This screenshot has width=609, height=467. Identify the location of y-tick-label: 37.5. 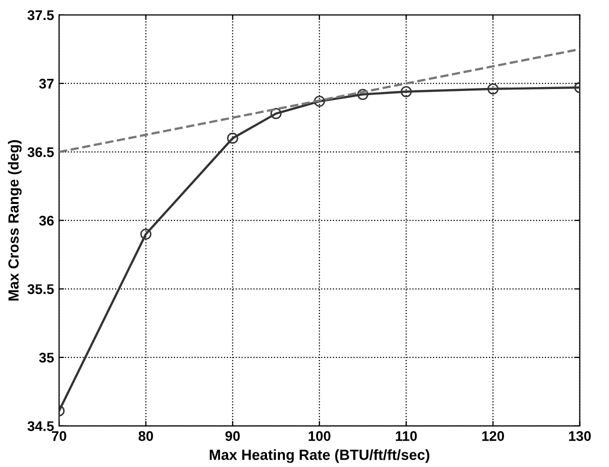
(41, 15).